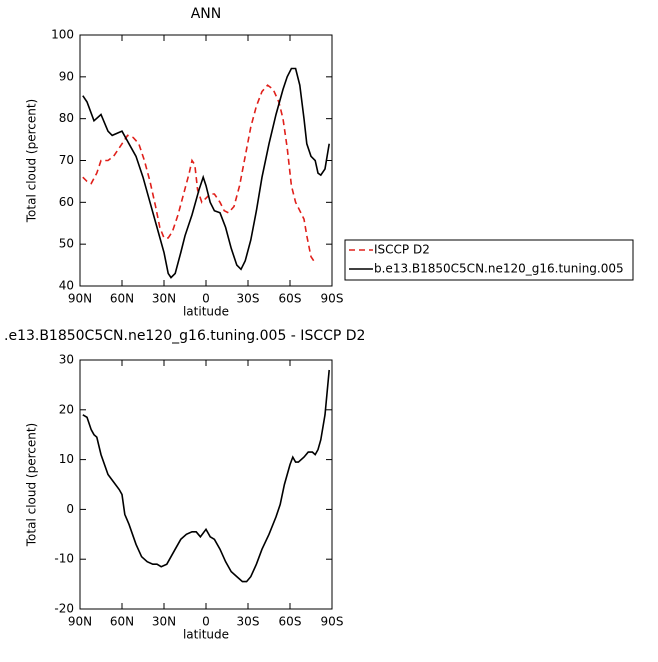  Describe the element at coordinates (66, 409) in the screenshot. I see `y-tick-label: 20` at that location.